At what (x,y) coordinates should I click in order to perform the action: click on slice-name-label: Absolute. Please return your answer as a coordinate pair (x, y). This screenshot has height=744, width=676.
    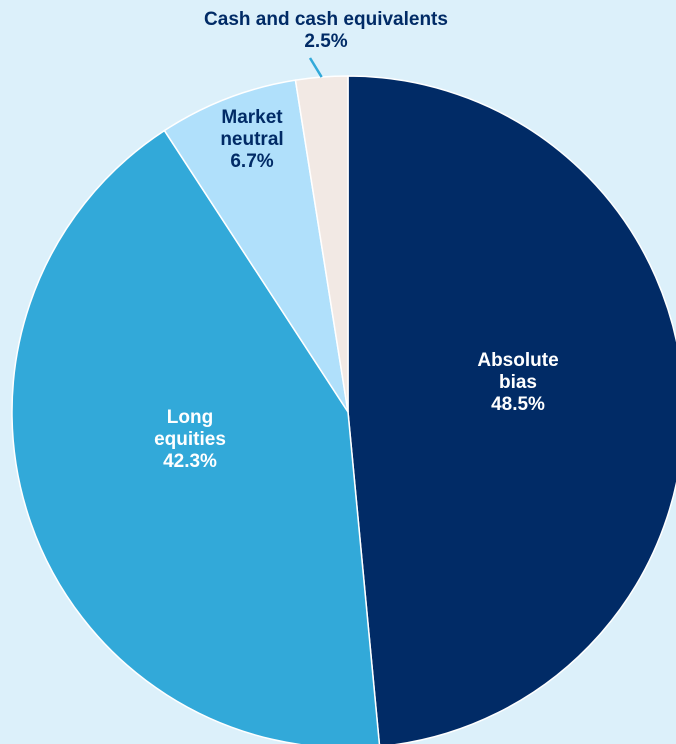
    Looking at the image, I should click on (517, 360).